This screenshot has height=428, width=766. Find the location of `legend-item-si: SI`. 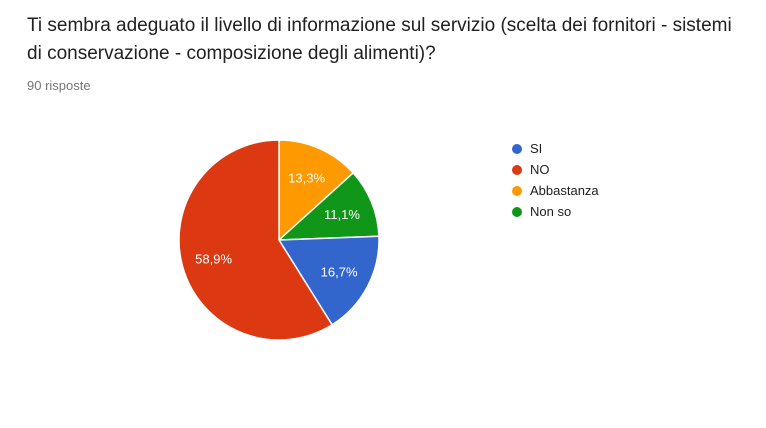

legend-item-si: SI is located at coordinates (555, 148).